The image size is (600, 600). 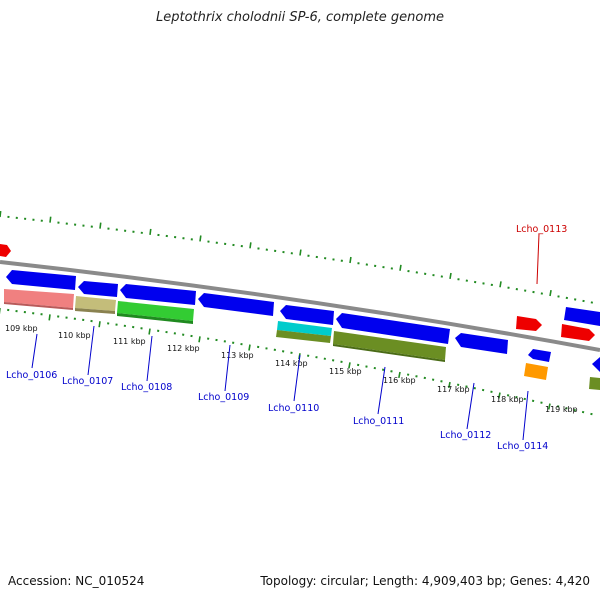 What do you see at coordinates (465, 435) in the screenshot?
I see `gene-label: Lcho_0112` at bounding box center [465, 435].